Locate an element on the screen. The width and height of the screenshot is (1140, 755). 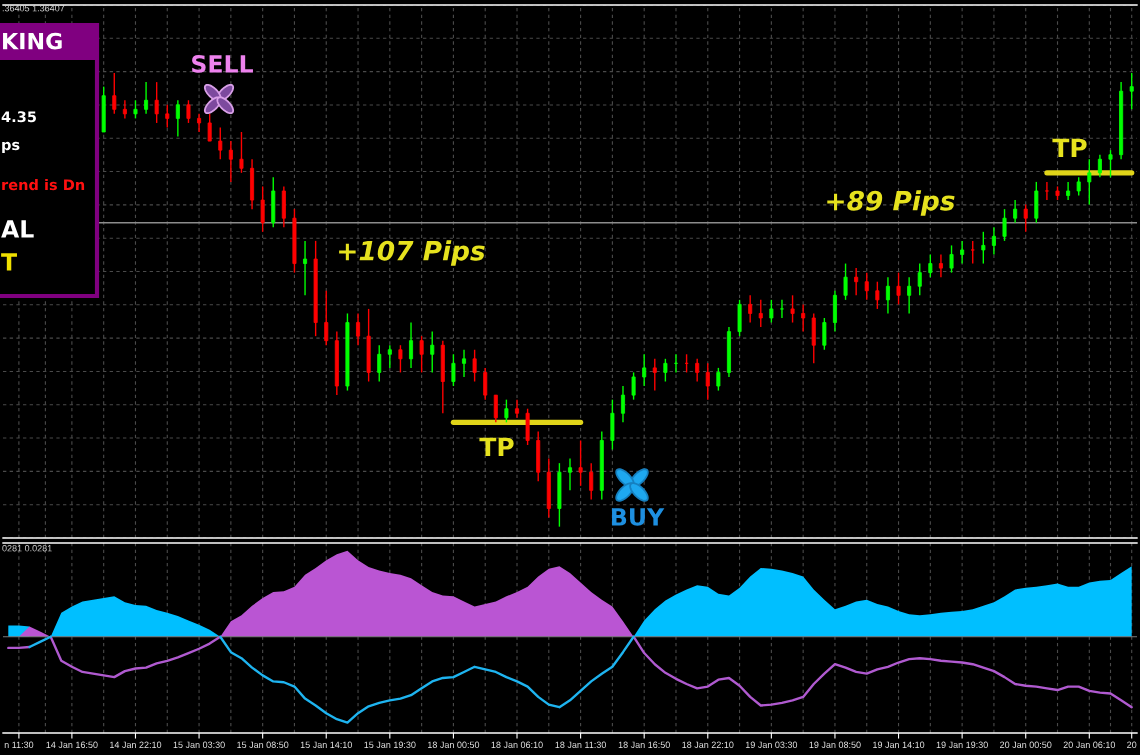
annotation: ps is located at coordinates (11, 147).